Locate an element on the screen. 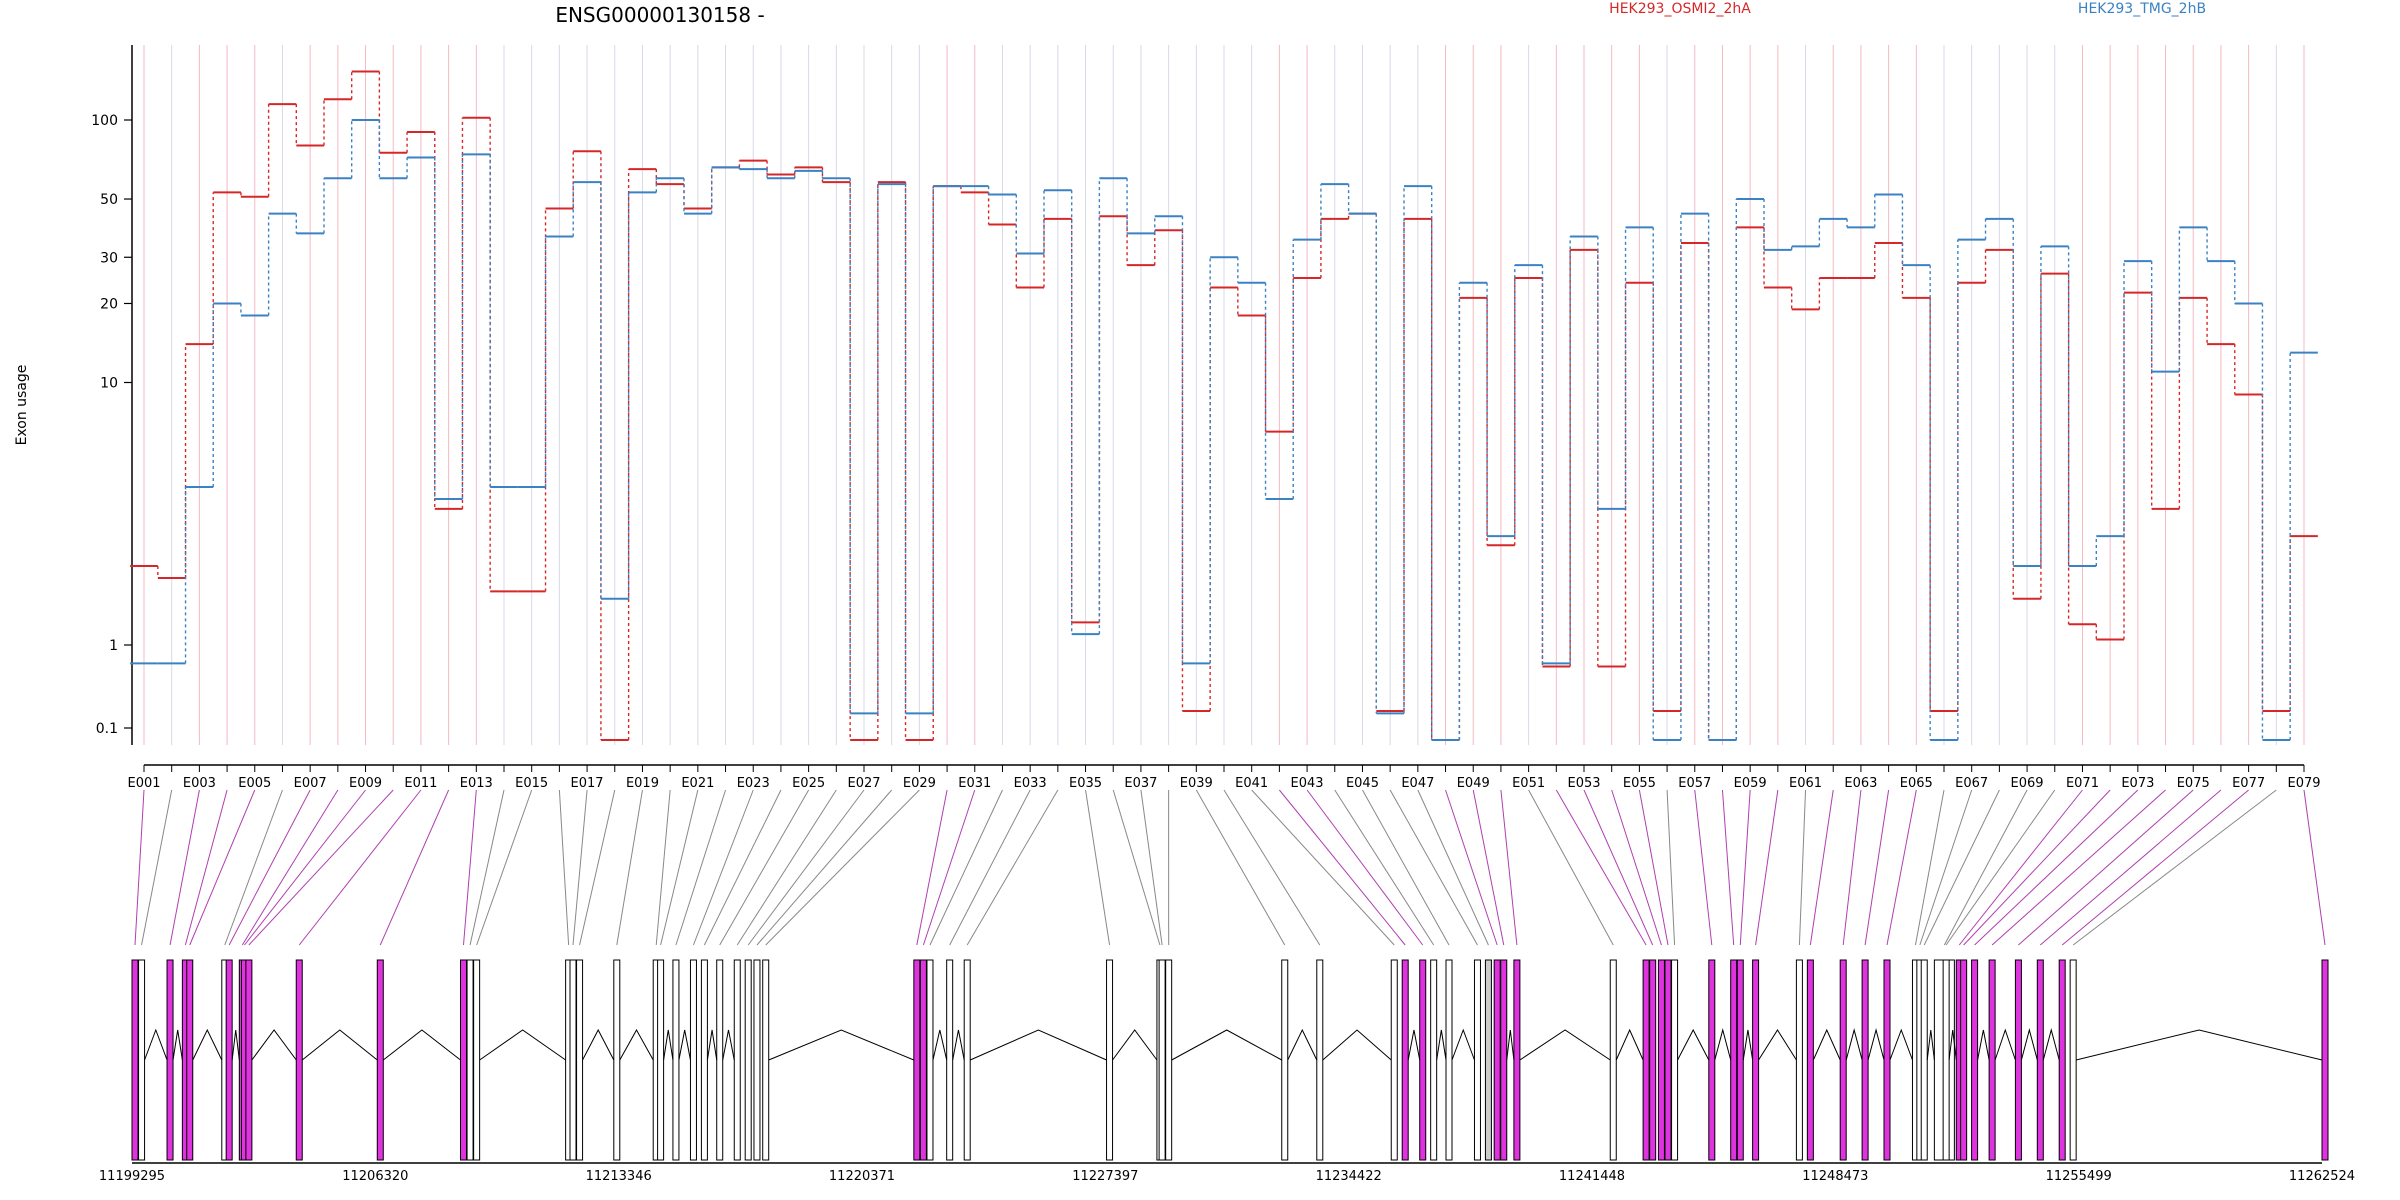 This screenshot has height=1200, width=2400. link-e068 is located at coordinates (1961, 867).